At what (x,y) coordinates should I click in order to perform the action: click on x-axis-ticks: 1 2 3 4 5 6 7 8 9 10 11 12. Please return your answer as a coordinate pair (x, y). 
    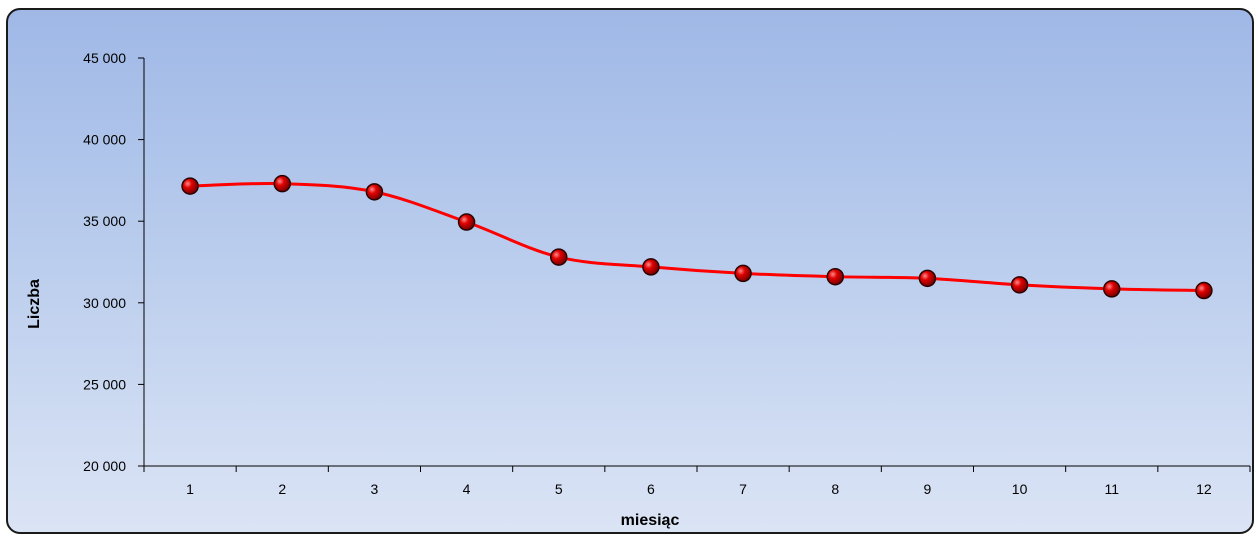
    Looking at the image, I should click on (697, 481).